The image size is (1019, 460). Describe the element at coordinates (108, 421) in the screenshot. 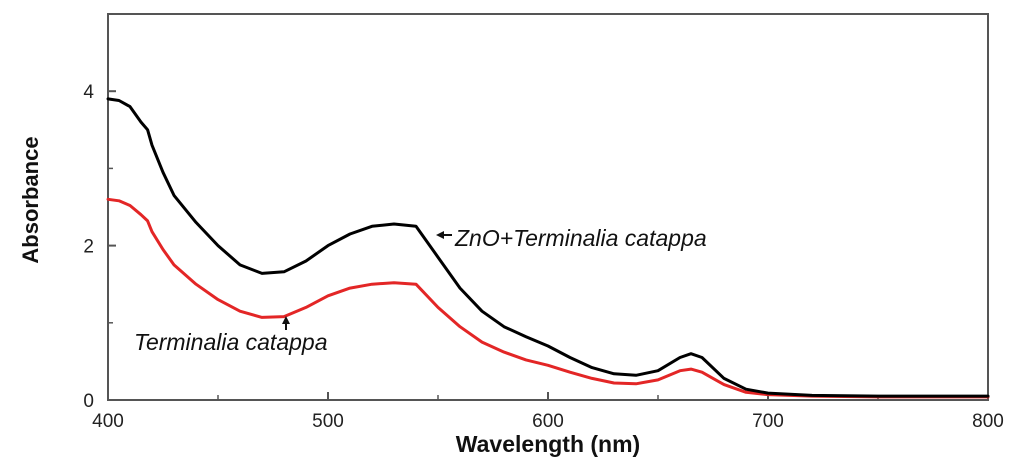

I see `x-tick-label: 400` at that location.